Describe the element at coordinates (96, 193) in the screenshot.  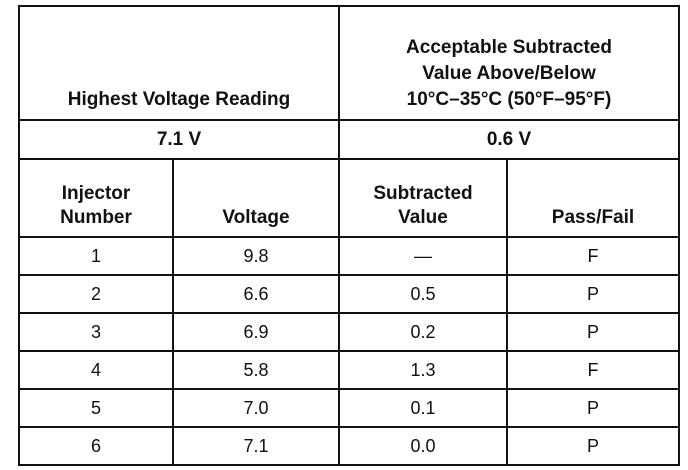
I see `header-line: Injector` at that location.